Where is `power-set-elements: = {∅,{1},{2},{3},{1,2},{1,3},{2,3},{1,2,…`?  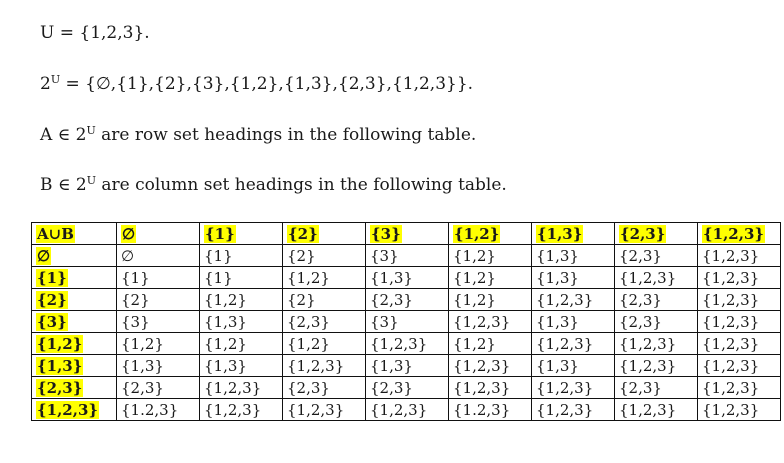 power-set-elements: = {∅,{1},{2},{3},{1,2},{1,3},{2,3},{1,2,… is located at coordinates (267, 84).